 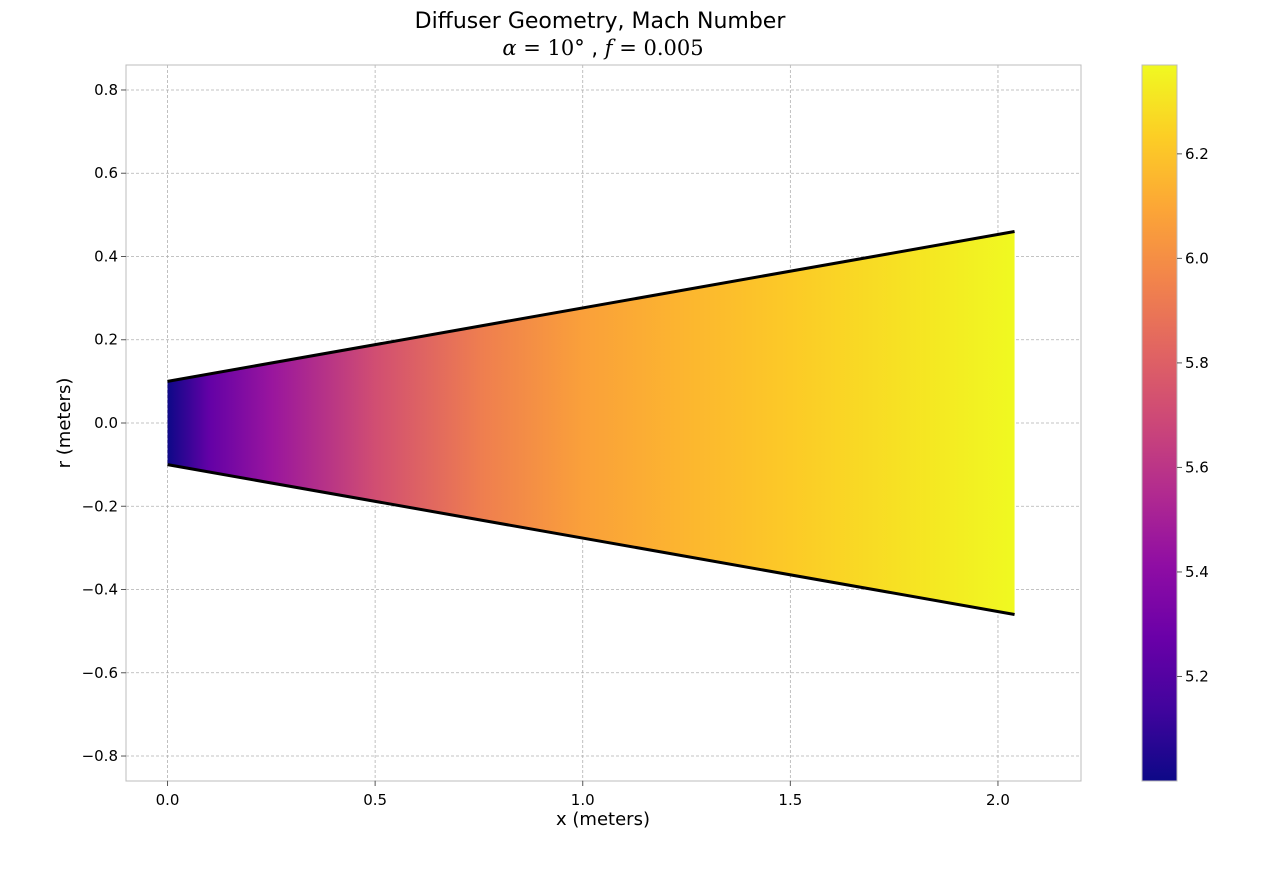 I want to click on y-tick-label: 0.2, so click(x=106, y=340).